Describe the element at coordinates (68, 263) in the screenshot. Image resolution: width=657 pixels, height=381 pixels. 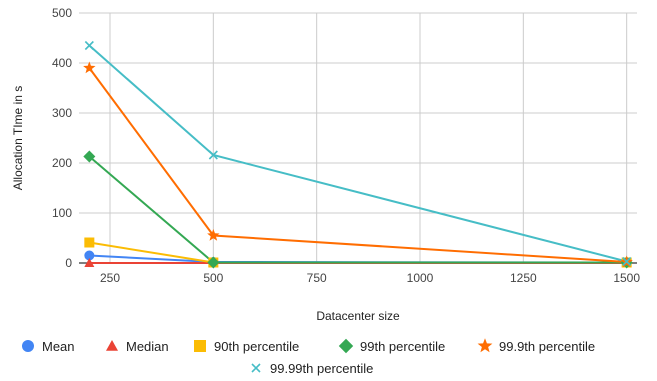
I see `y-tick-label: 0` at that location.